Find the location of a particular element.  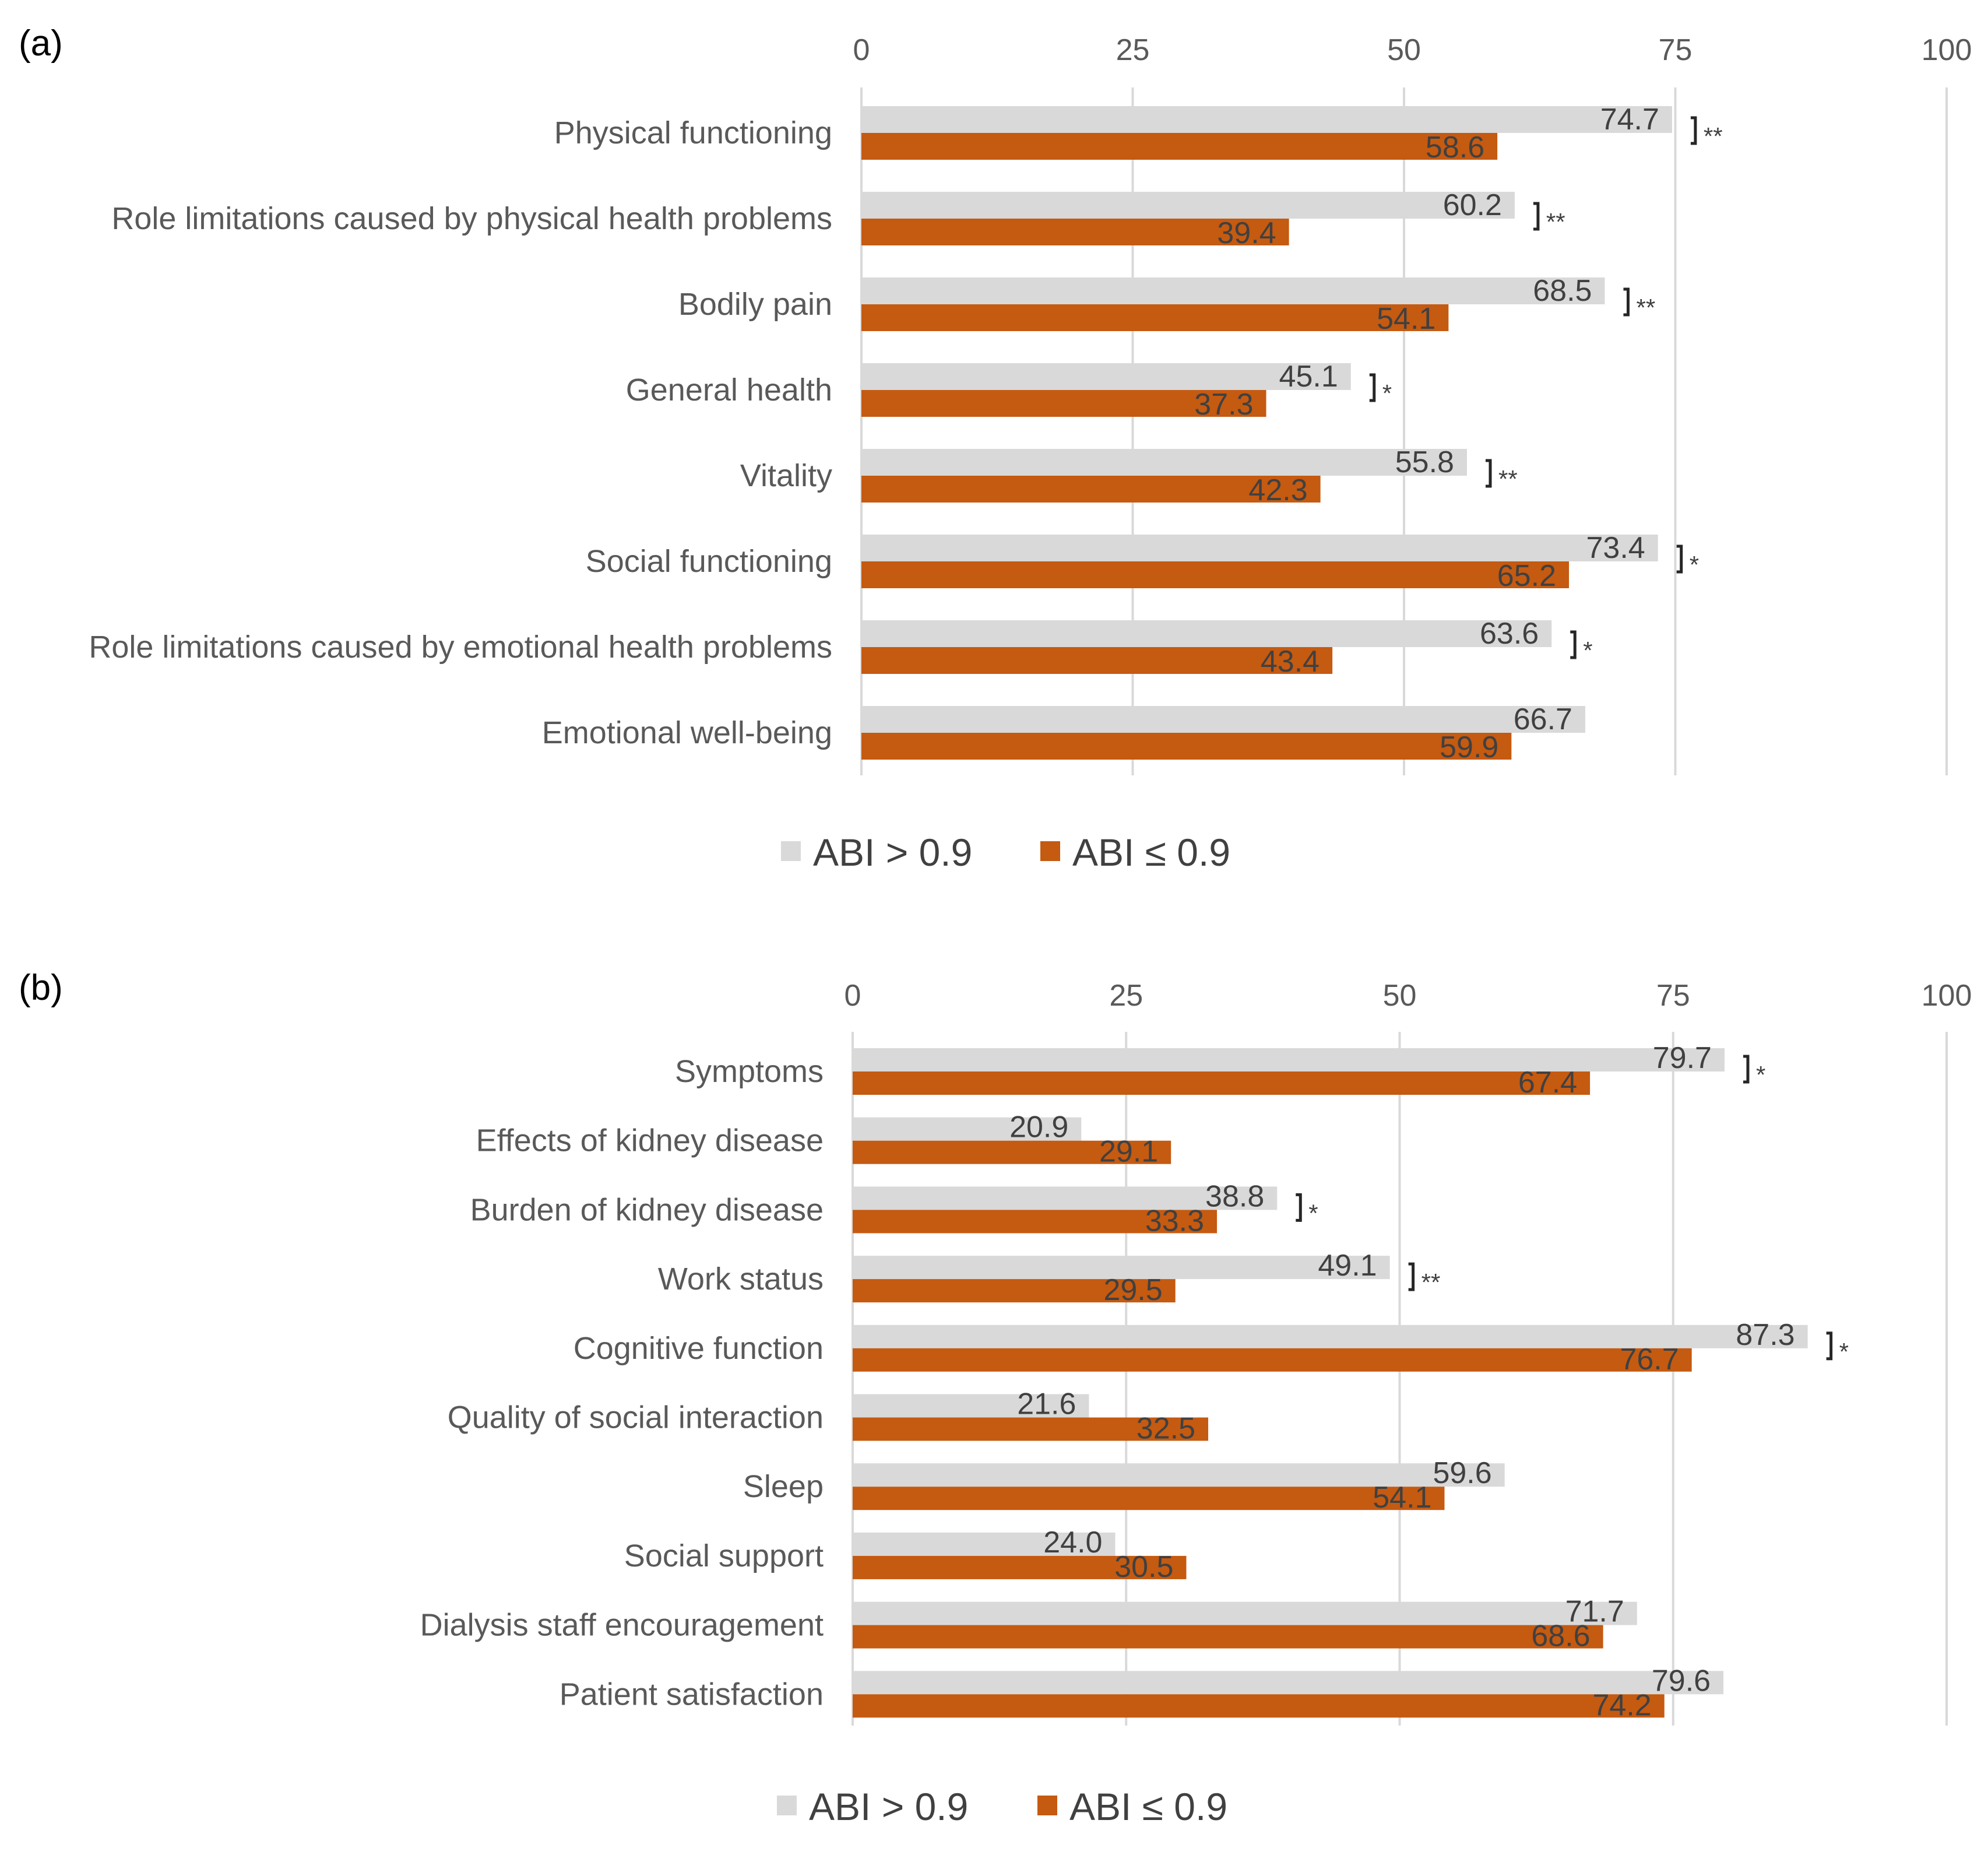

category-label: Dialysis staff encouragement is located at coordinates (622, 1625).